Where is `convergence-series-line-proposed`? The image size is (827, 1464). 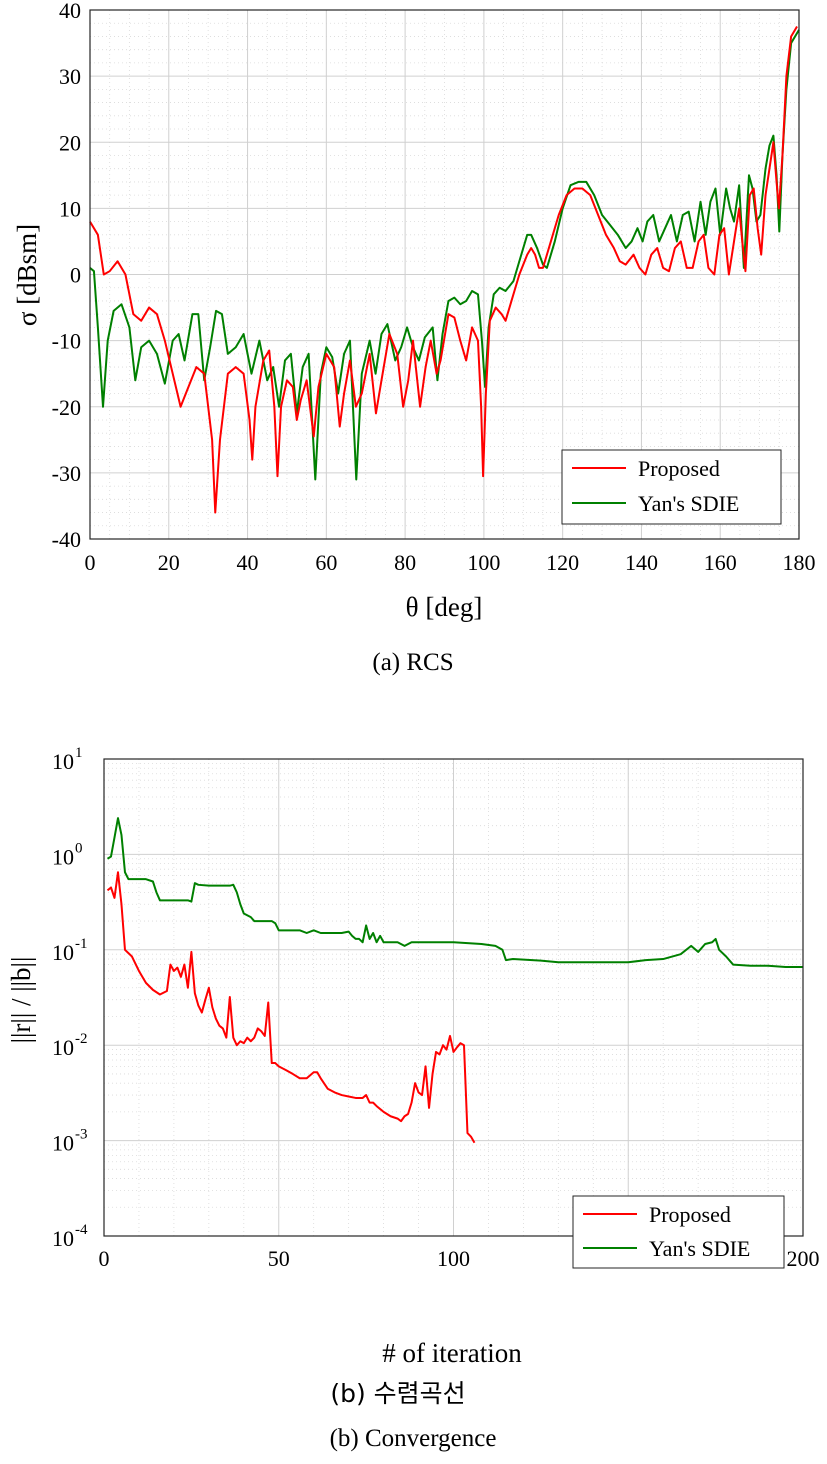 convergence-series-line-proposed is located at coordinates (291, 1007).